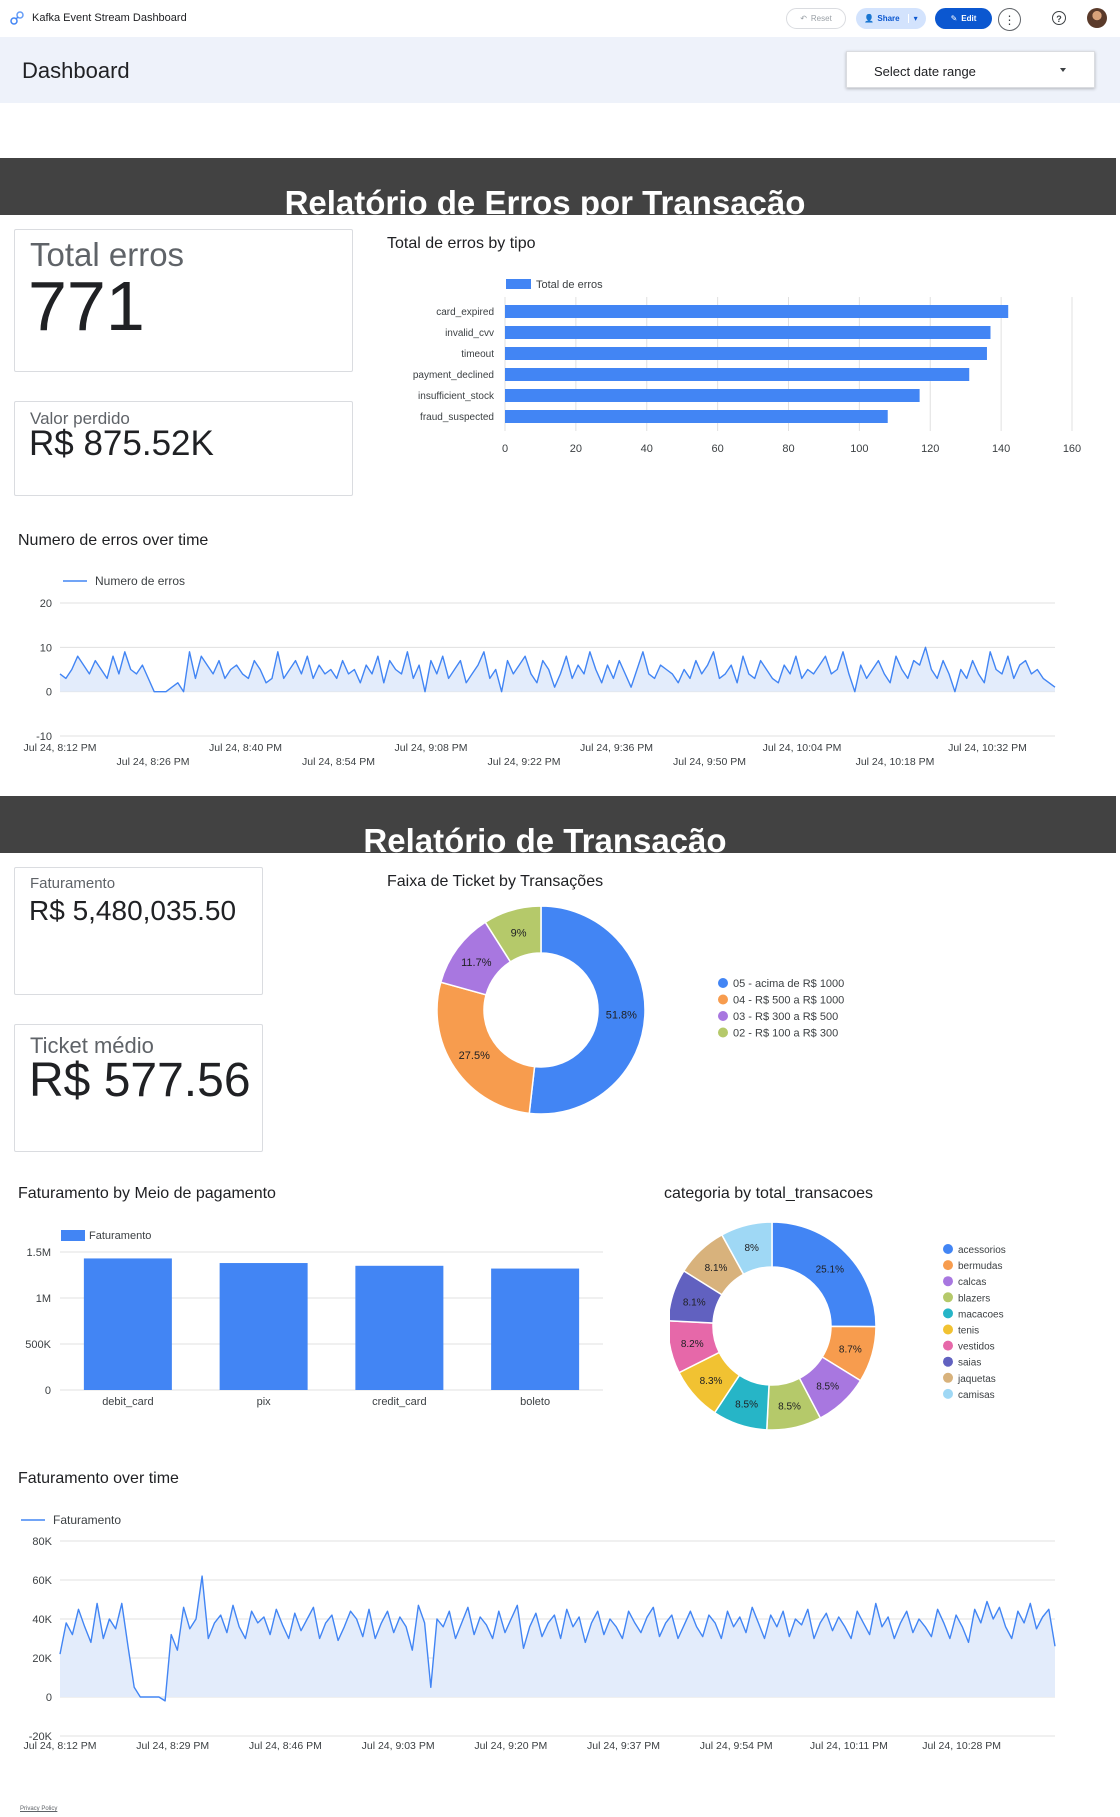 This screenshot has width=1120, height=1817. What do you see at coordinates (121, 443) in the screenshot?
I see `kpi-value: R$ 875.52K` at bounding box center [121, 443].